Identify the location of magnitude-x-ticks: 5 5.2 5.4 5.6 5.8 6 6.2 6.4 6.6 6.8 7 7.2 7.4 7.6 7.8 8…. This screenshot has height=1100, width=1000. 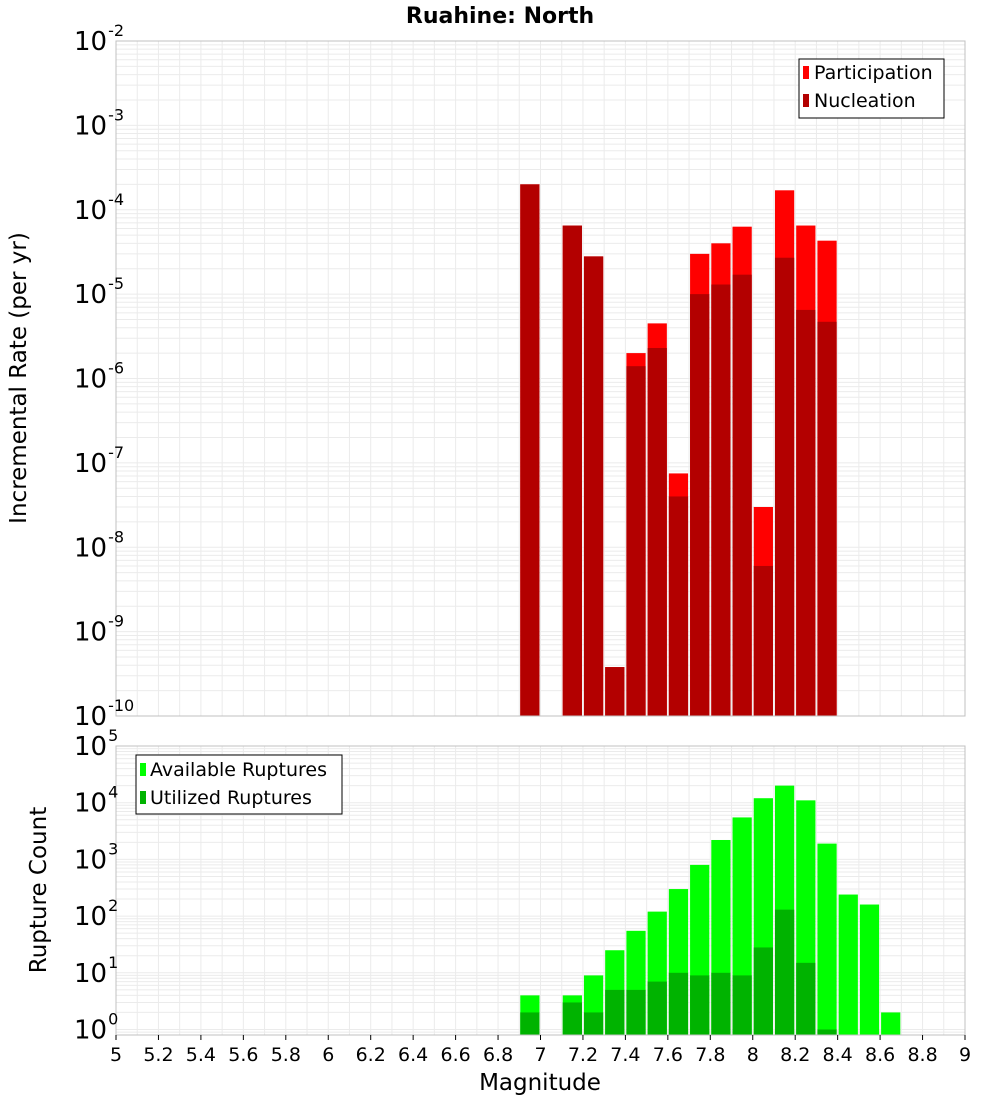
(540, 1050).